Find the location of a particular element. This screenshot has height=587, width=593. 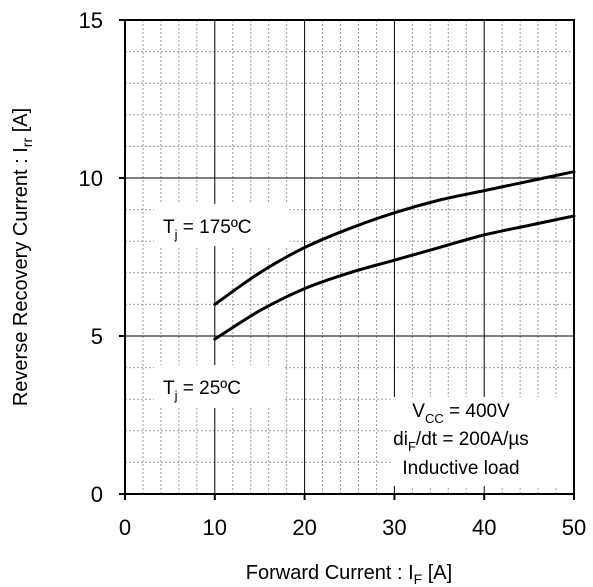

condition-vcc-main: V is located at coordinates (418, 411).